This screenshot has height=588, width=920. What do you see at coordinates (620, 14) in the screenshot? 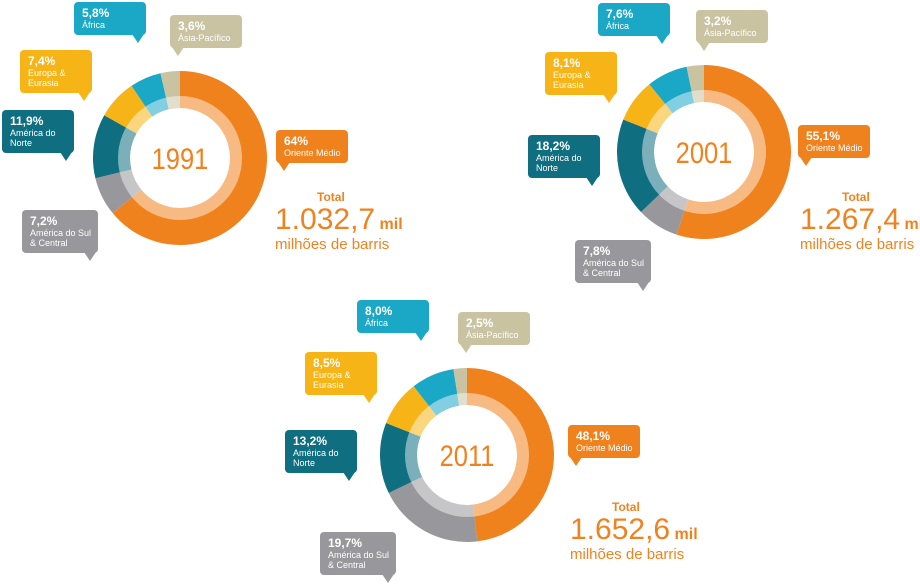
I see `value-label: 7,6%` at bounding box center [620, 14].